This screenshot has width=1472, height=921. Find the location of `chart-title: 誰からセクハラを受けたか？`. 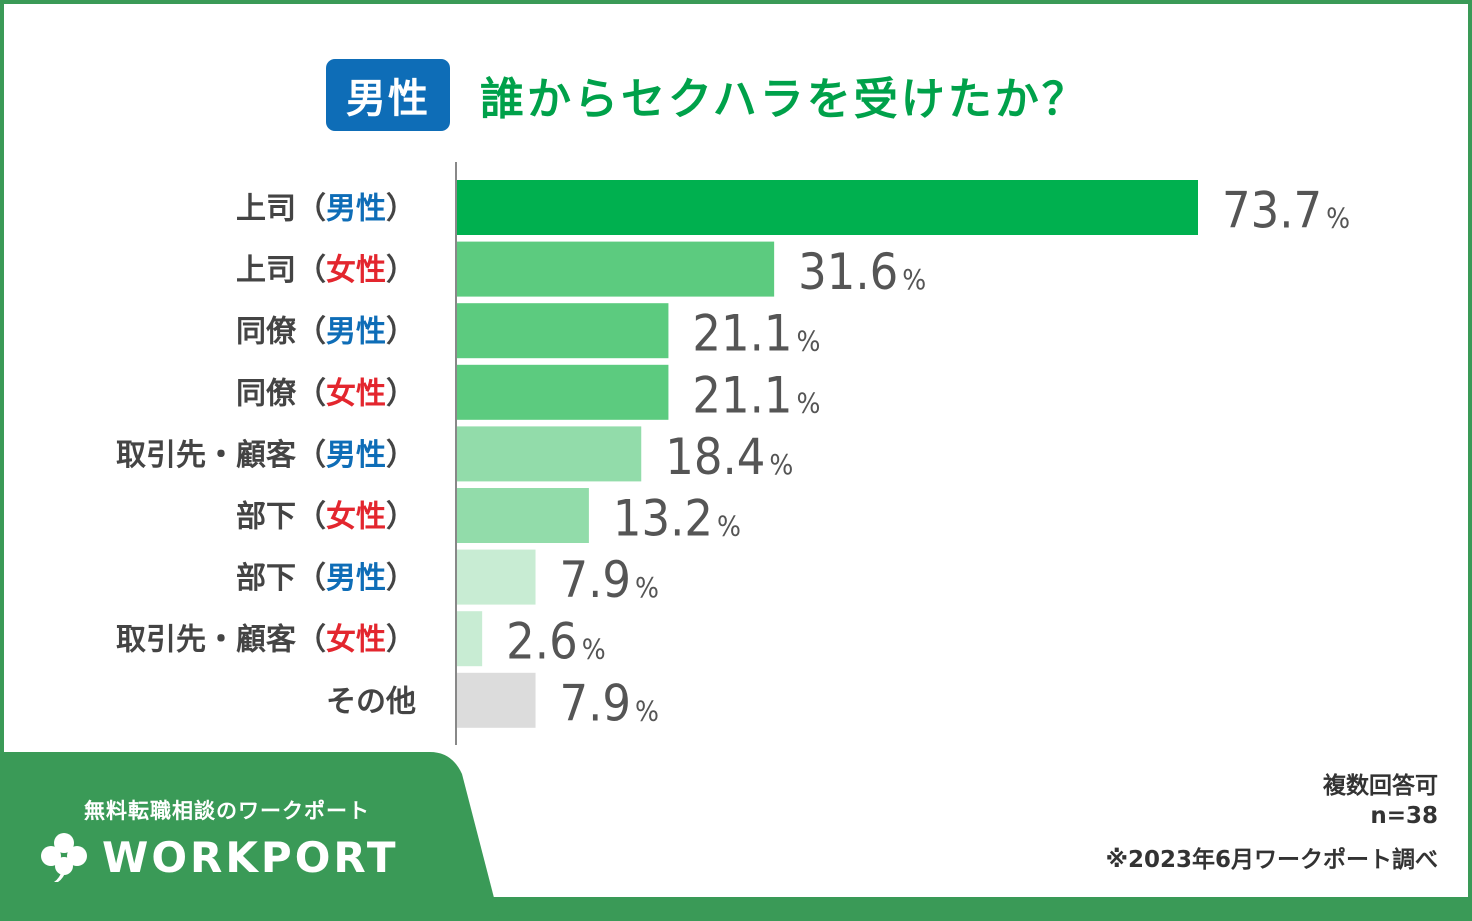

chart-title: 誰からセクハラを受けたか？ is located at coordinates (784, 99).